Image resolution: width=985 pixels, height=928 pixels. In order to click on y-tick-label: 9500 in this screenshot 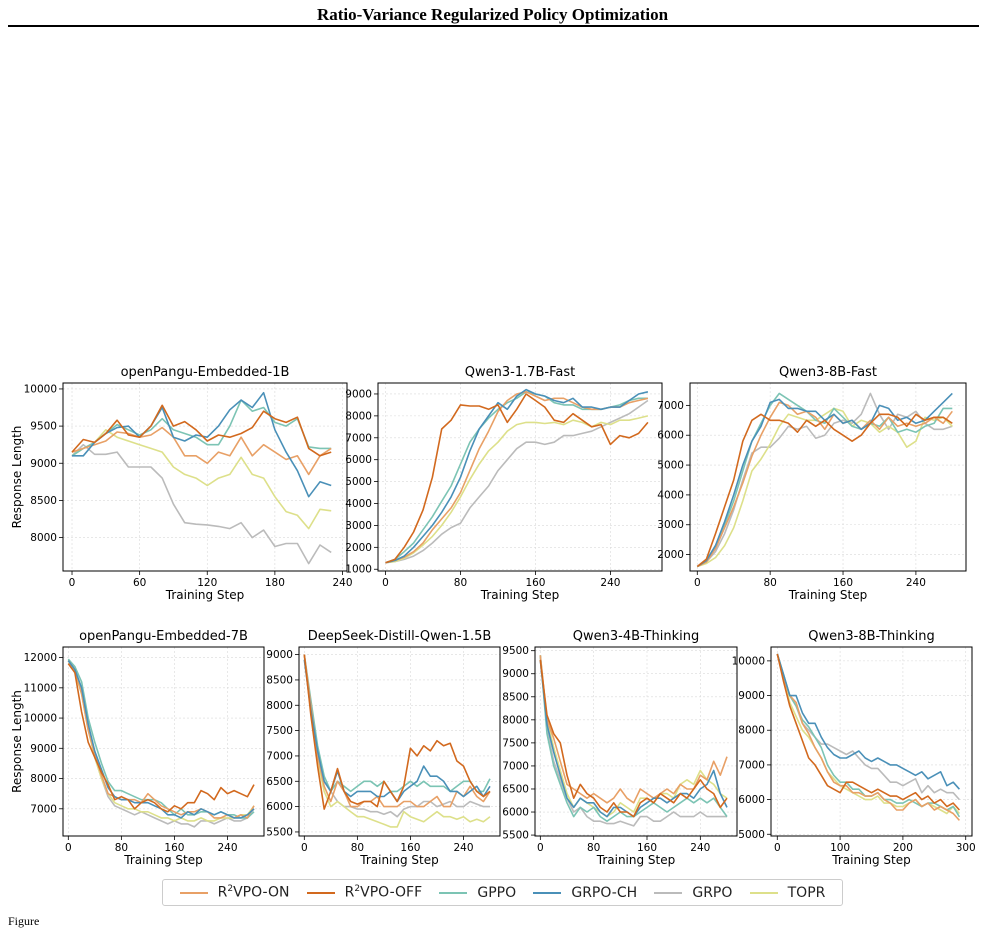, I will do `click(515, 651)`.